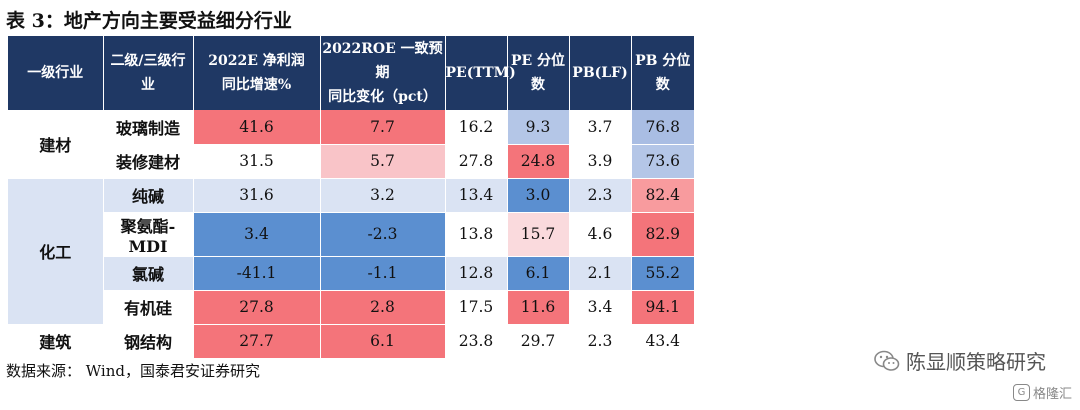 The height and width of the screenshot is (410, 1080). What do you see at coordinates (382, 273) in the screenshot?
I see `value-cell: -1.1` at bounding box center [382, 273].